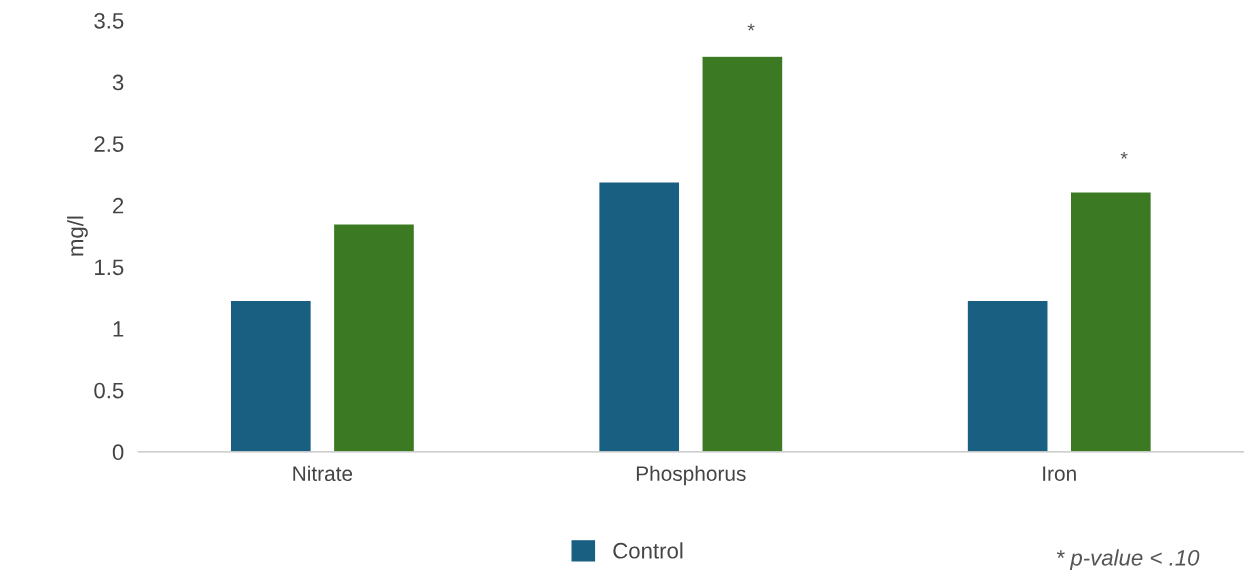 This screenshot has width=1256, height=583. I want to click on y-tick-label: 3.5, so click(109, 20).